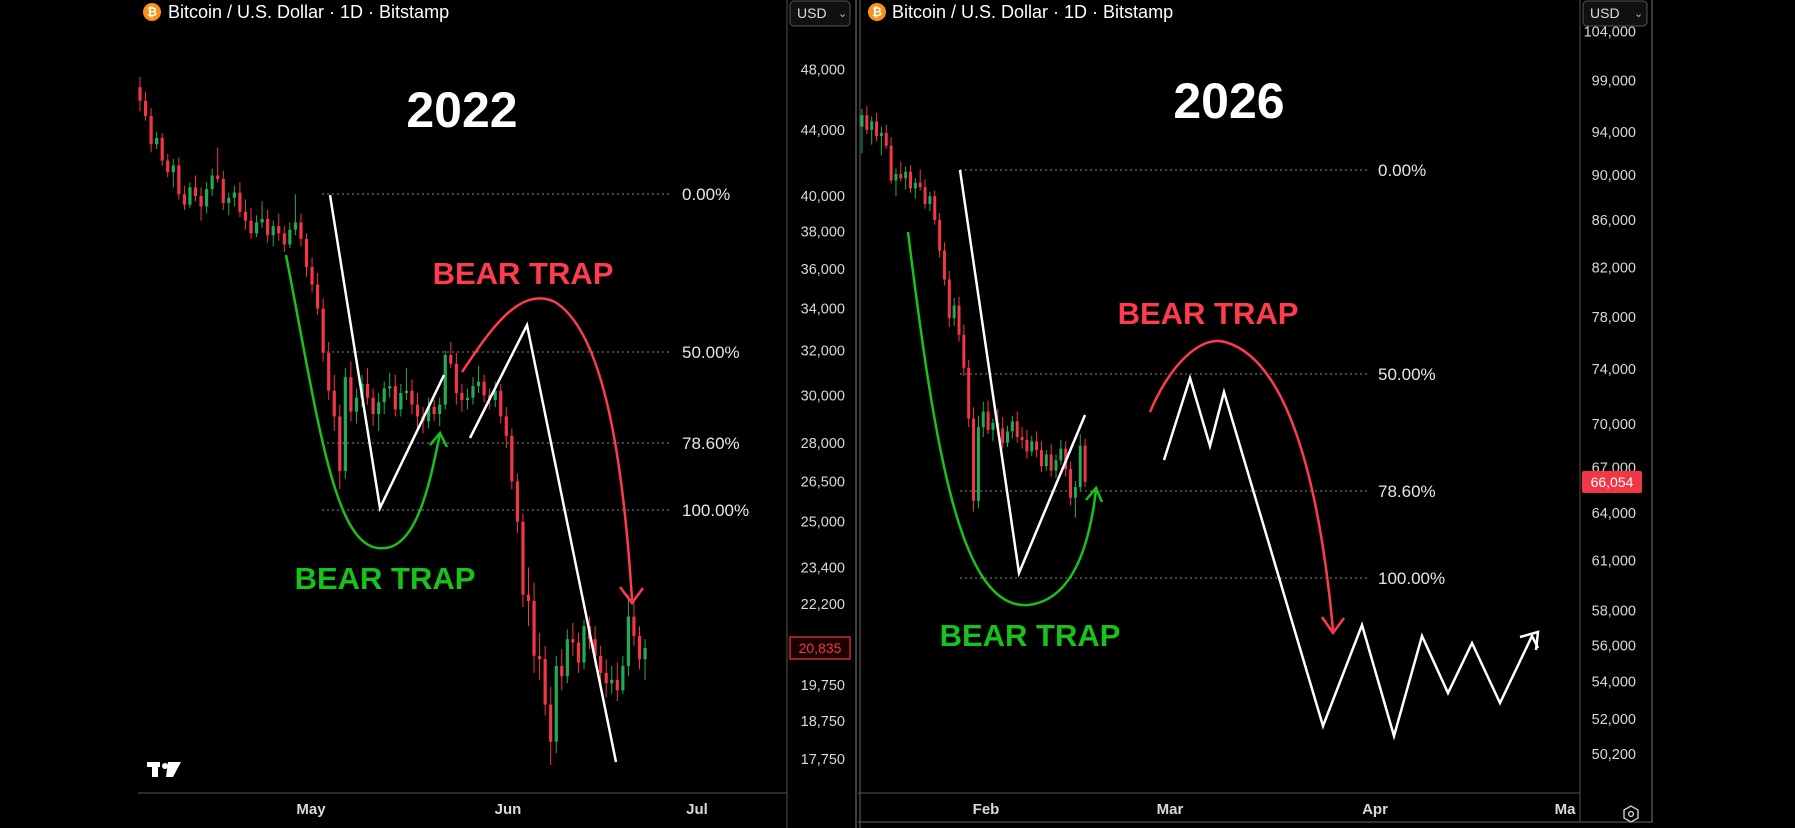  What do you see at coordinates (1614, 683) in the screenshot?
I see `price-tick-label: 54,000` at bounding box center [1614, 683].